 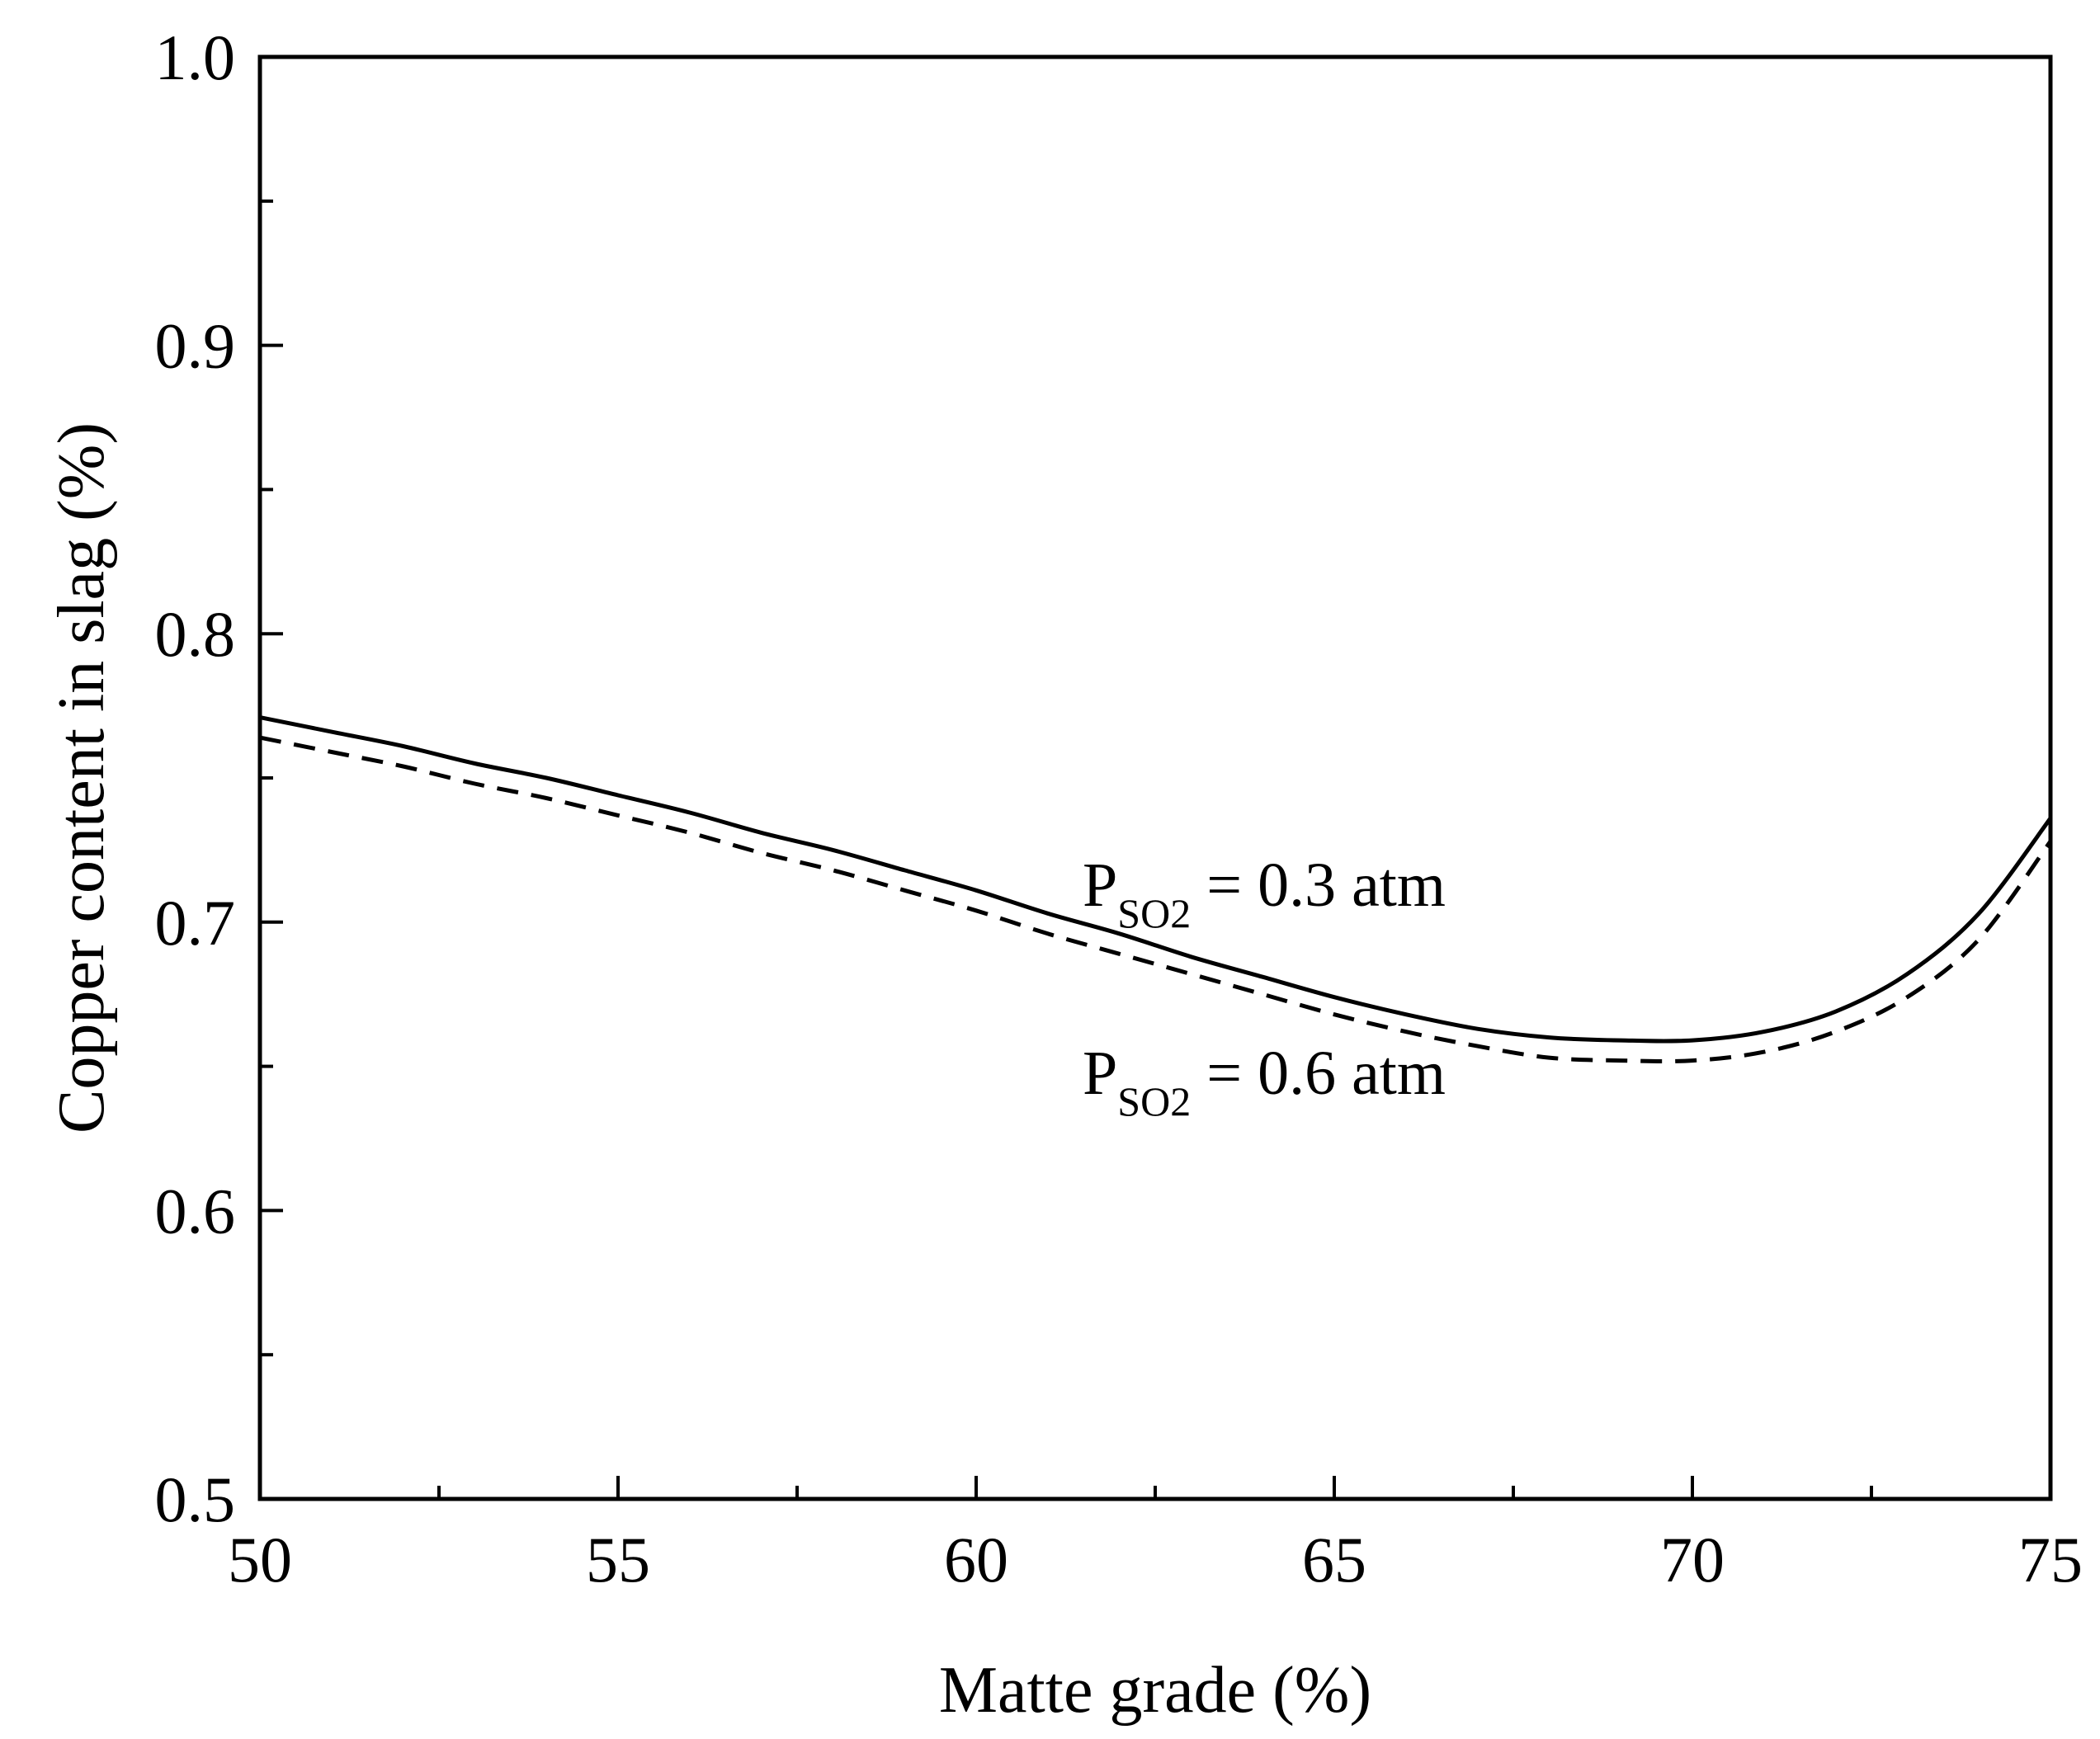 What do you see at coordinates (618, 1559) in the screenshot?
I see `x-tick-label: 55` at bounding box center [618, 1559].